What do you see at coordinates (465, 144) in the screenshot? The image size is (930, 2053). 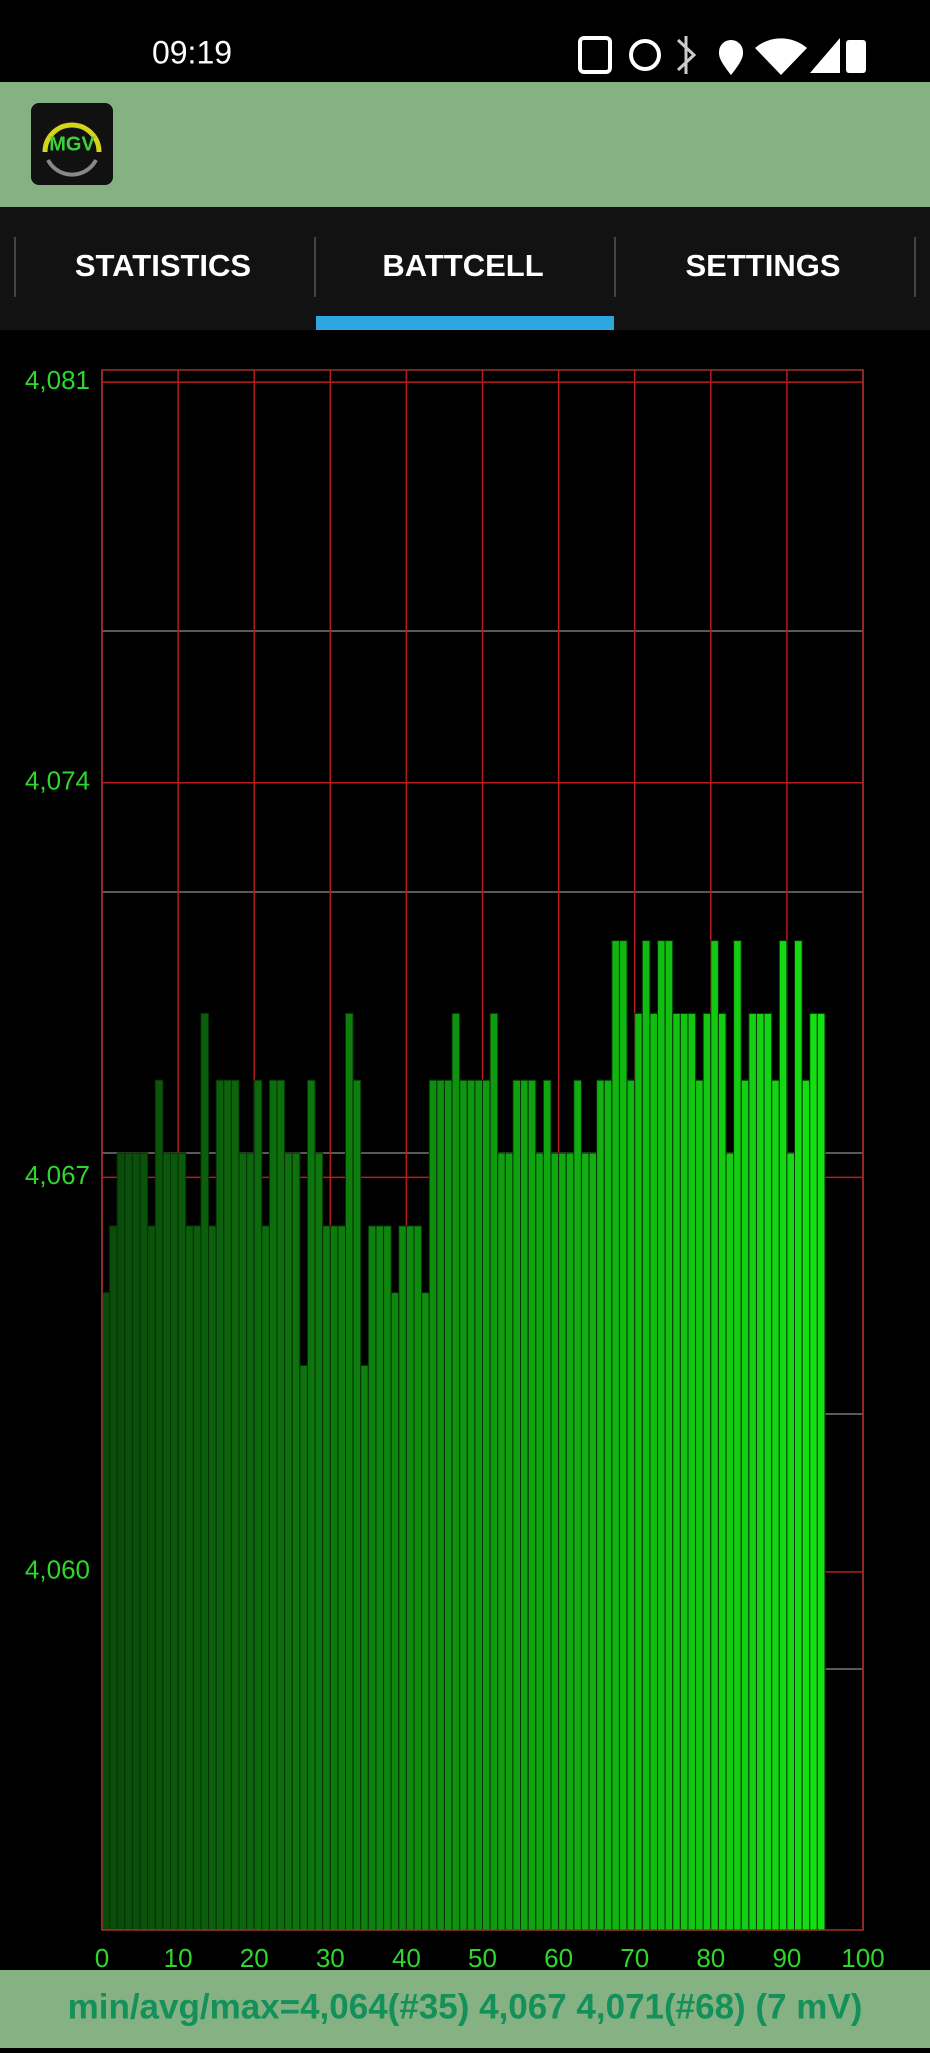 I see `app-bar` at bounding box center [465, 144].